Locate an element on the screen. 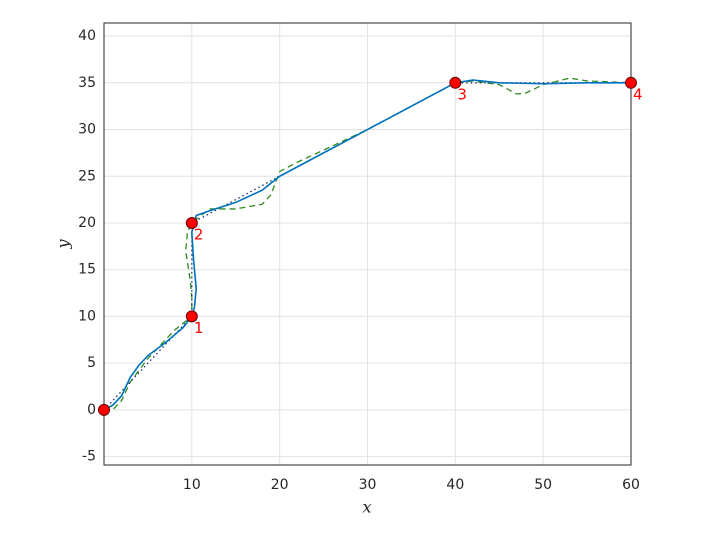  waypoint-label: 3 is located at coordinates (462, 94).